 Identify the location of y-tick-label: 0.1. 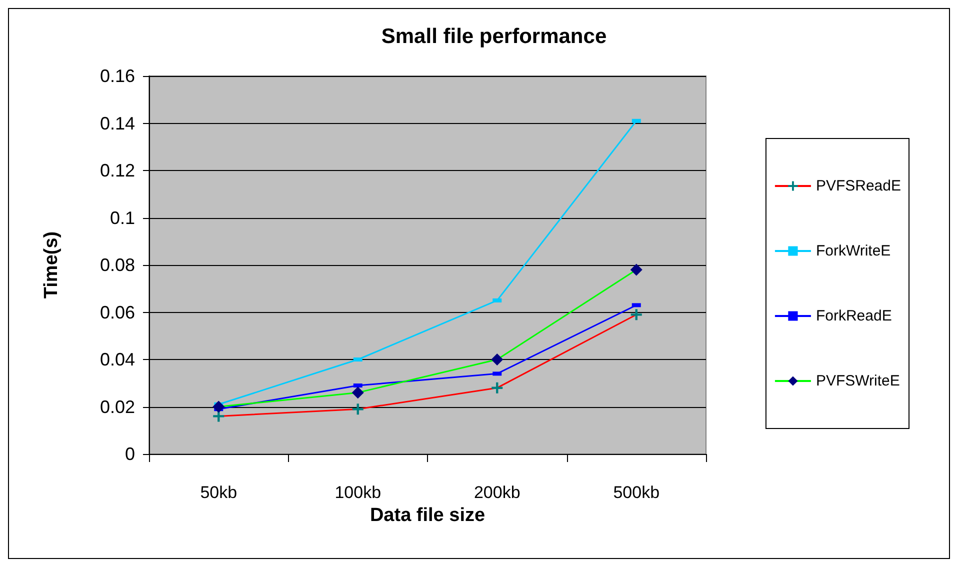
(122, 218).